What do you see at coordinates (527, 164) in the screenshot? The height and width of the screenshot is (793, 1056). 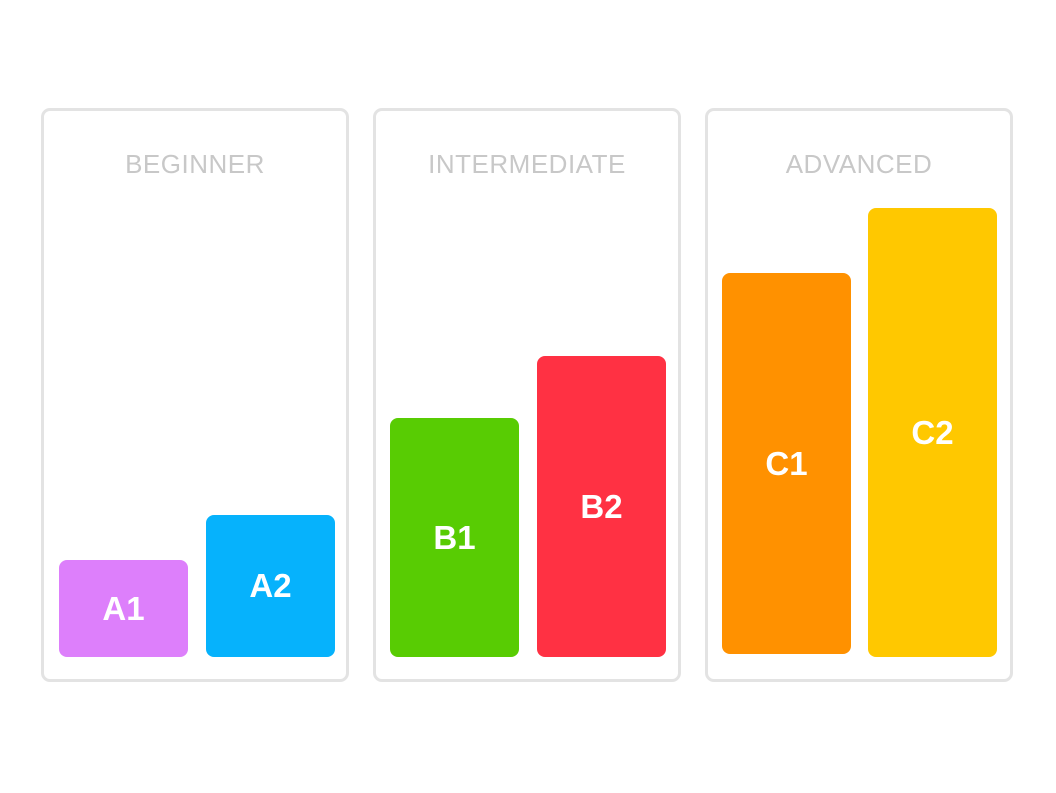 I see `panel-title-intermediate: INTERMEDIATE` at bounding box center [527, 164].